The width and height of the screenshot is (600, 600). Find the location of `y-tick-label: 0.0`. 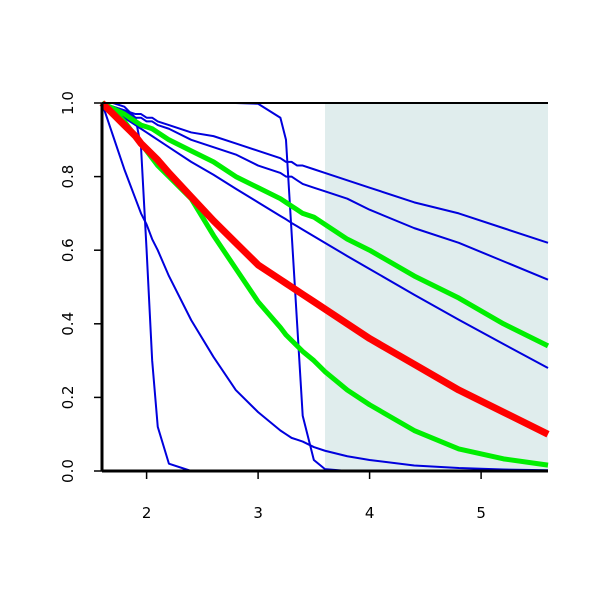

y-tick-label: 0.0 is located at coordinates (68, 471).